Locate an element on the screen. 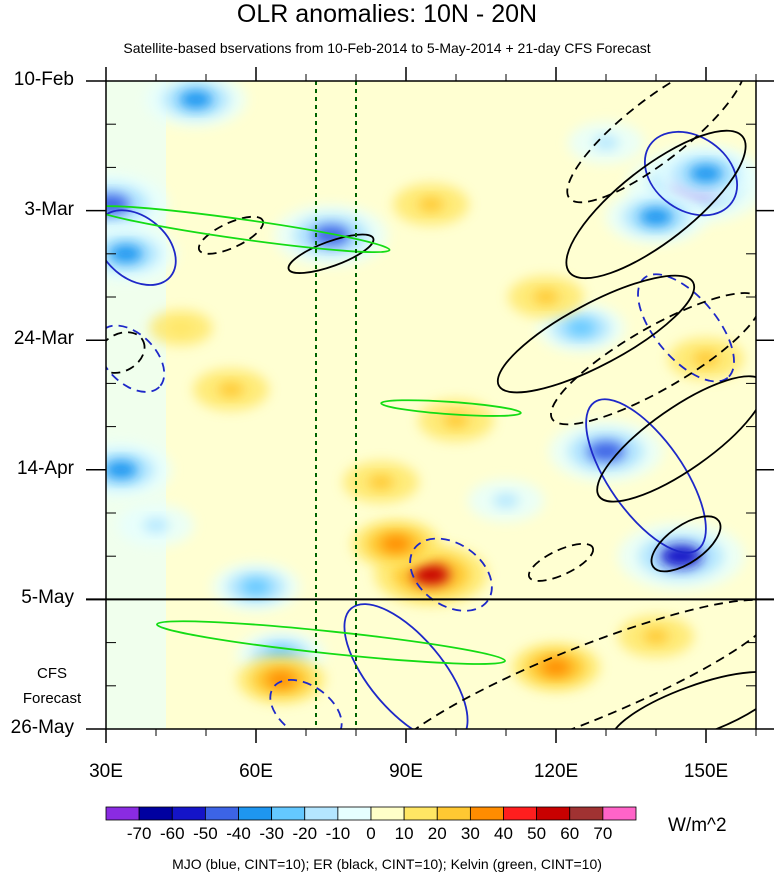 The width and height of the screenshot is (774, 878). y-tick-label: 5-May is located at coordinates (47, 598).